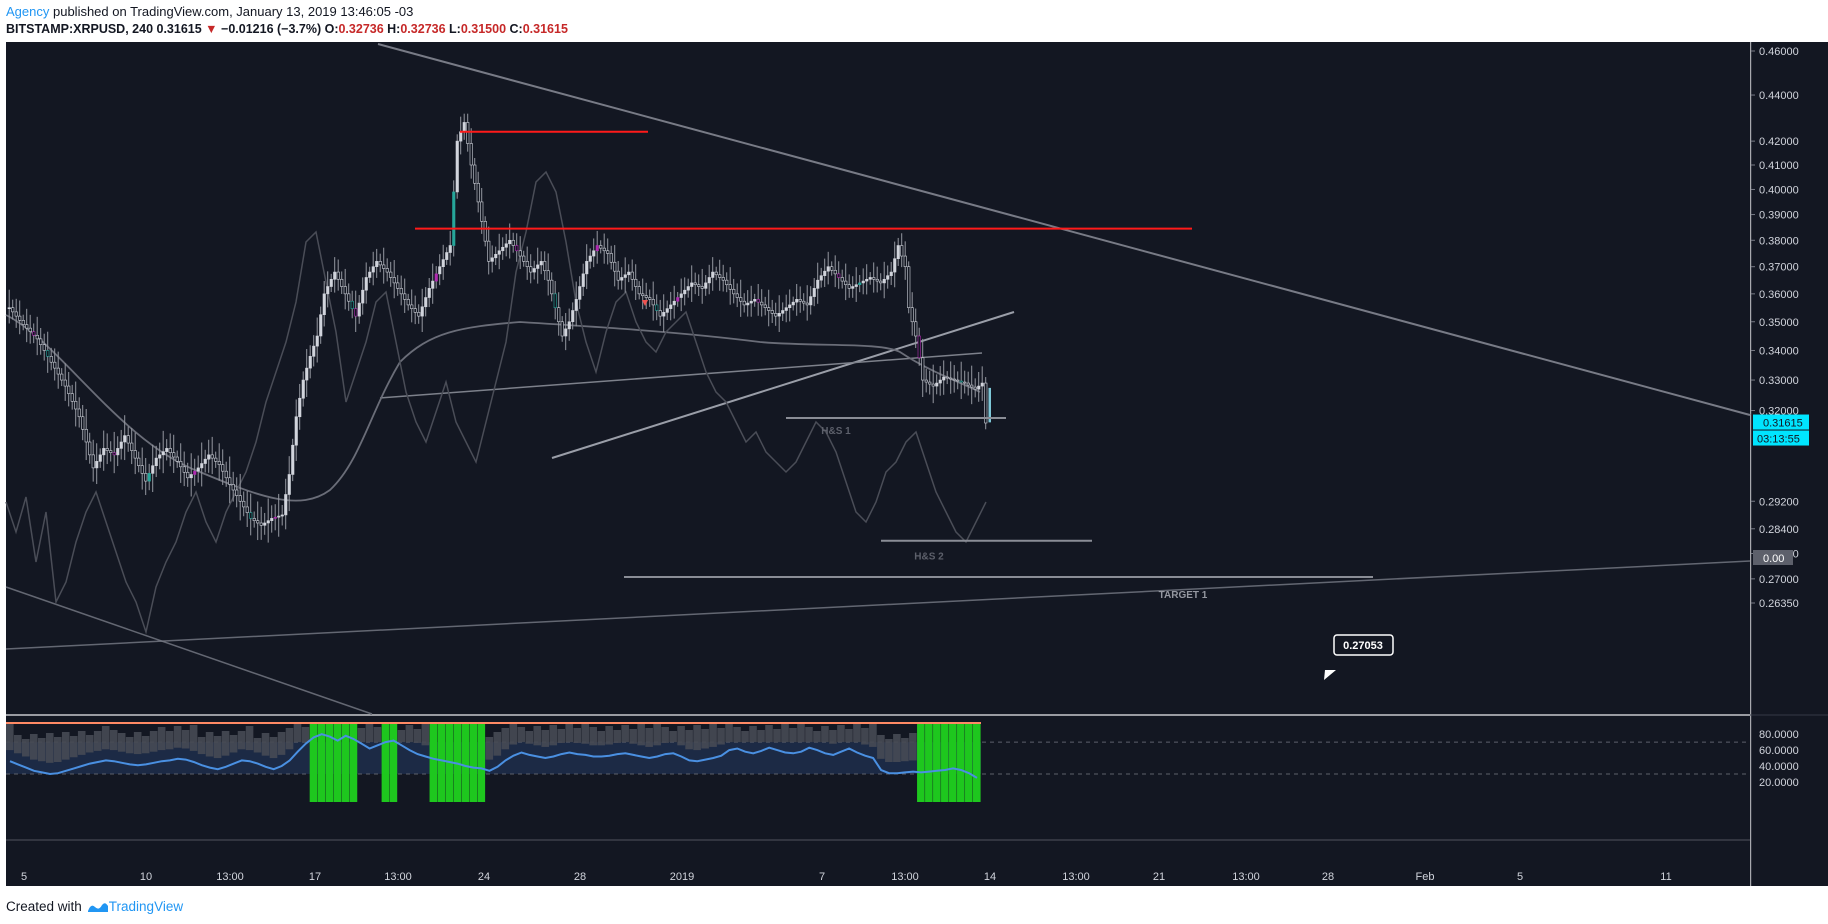 The height and width of the screenshot is (924, 1828). Describe the element at coordinates (580, 877) in the screenshot. I see `time-axis-label: 28` at that location.